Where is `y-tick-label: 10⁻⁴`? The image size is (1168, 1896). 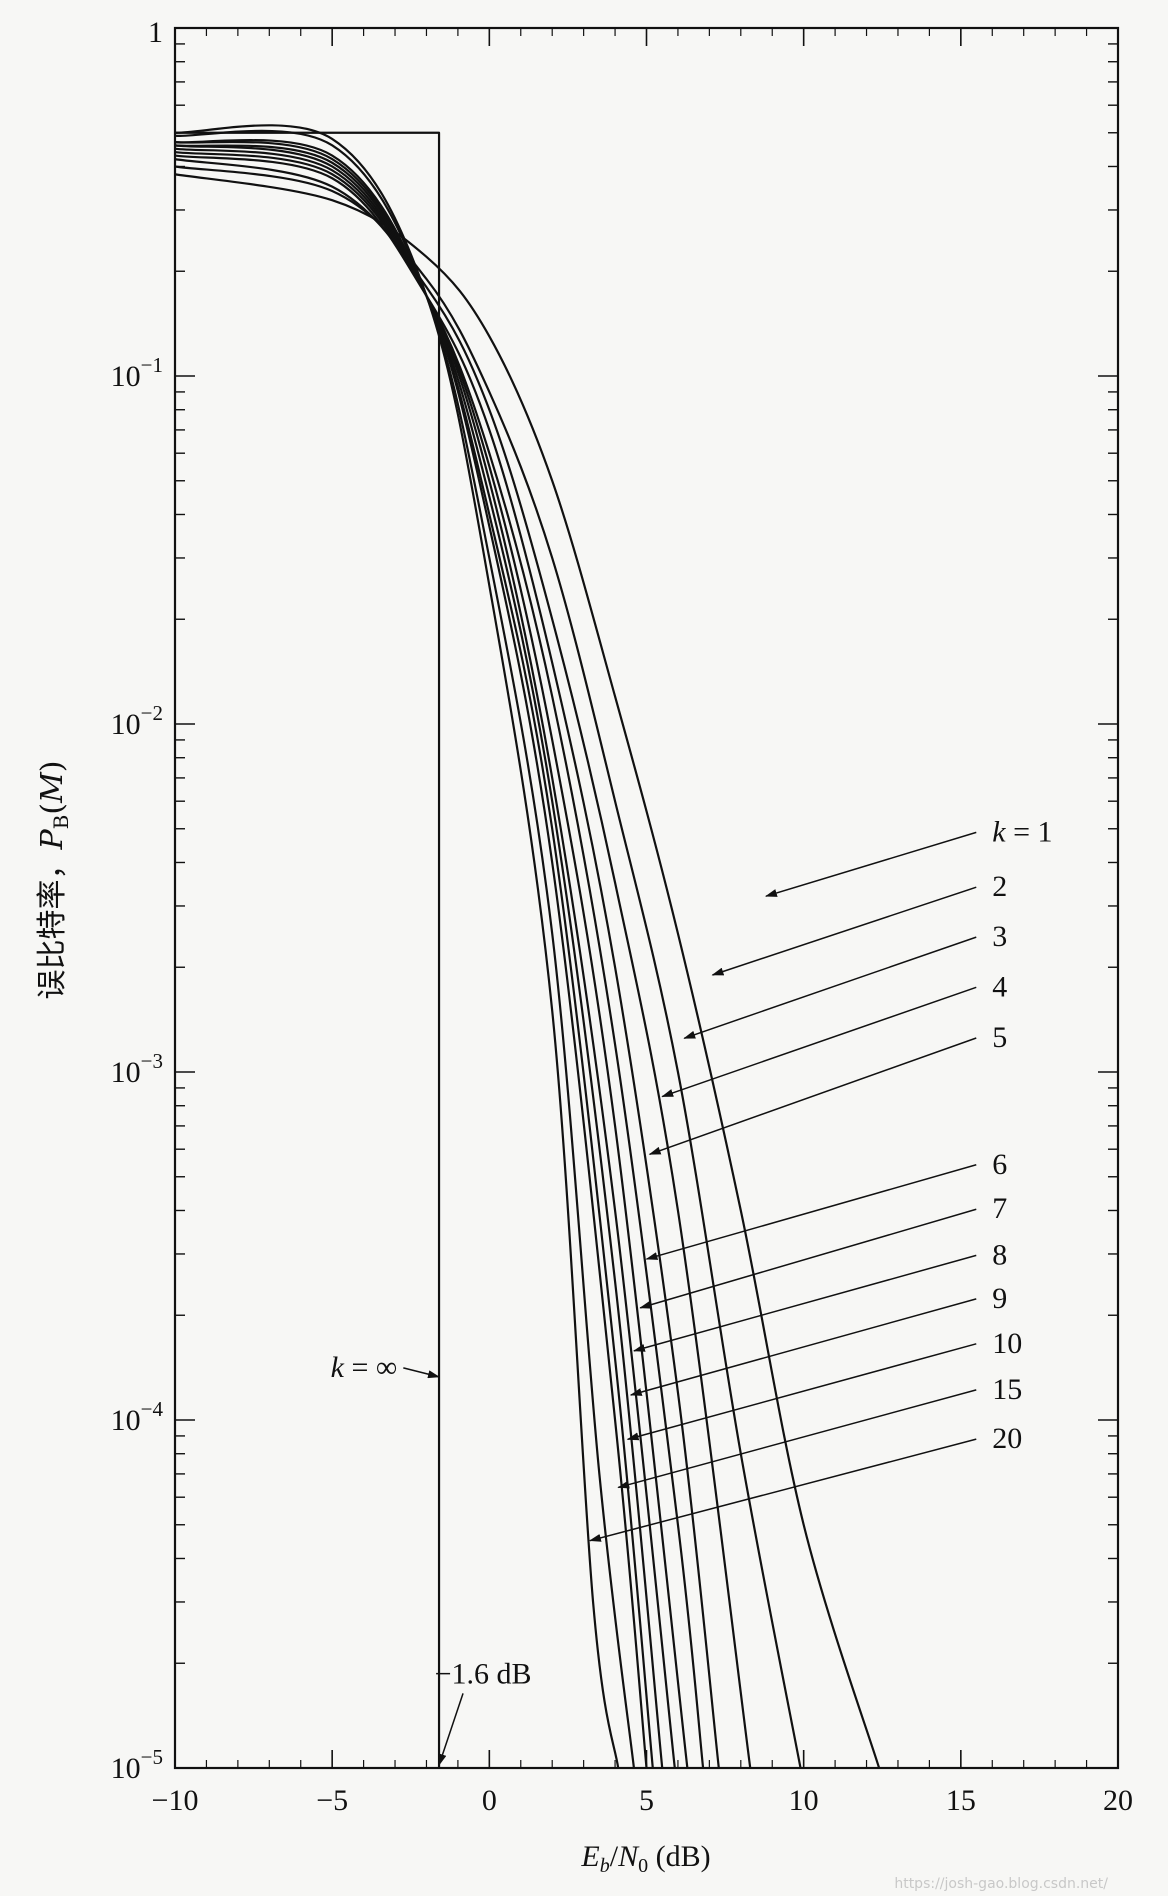
y-tick-label: 10⁻⁴ is located at coordinates (137, 1417).